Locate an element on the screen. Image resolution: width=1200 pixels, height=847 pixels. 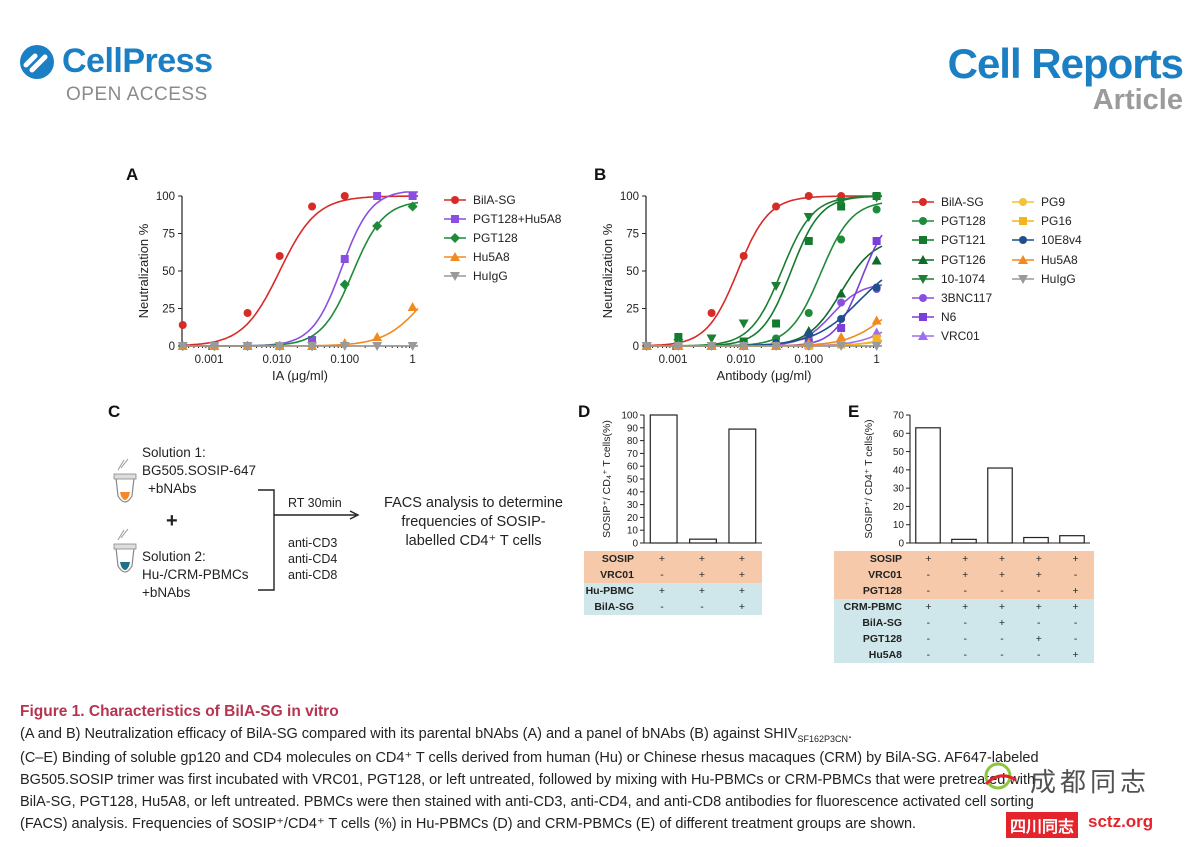
row-label: SOSIP is located at coordinates (613, 559).